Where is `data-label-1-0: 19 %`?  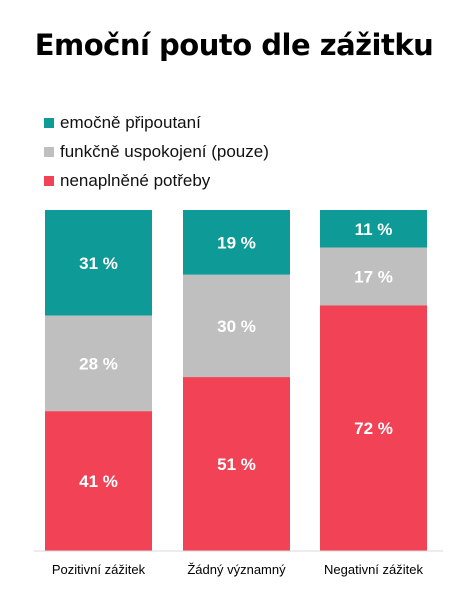
data-label-1-0: 19 % is located at coordinates (236, 242).